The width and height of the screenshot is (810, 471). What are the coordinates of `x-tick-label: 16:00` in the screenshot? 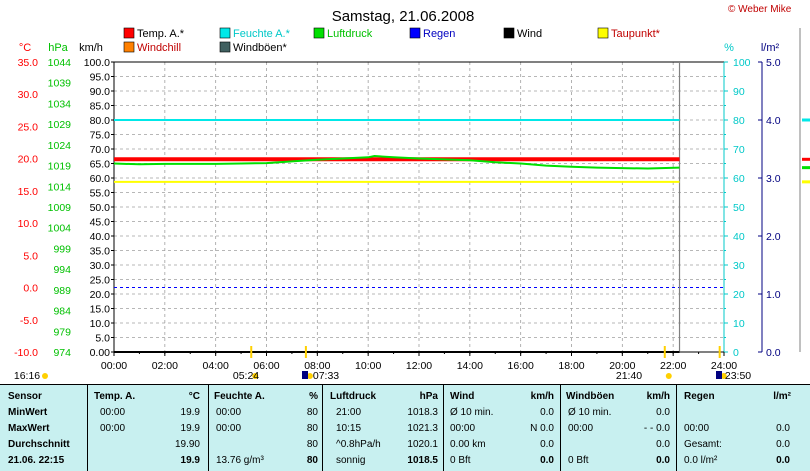 It's located at (521, 366).